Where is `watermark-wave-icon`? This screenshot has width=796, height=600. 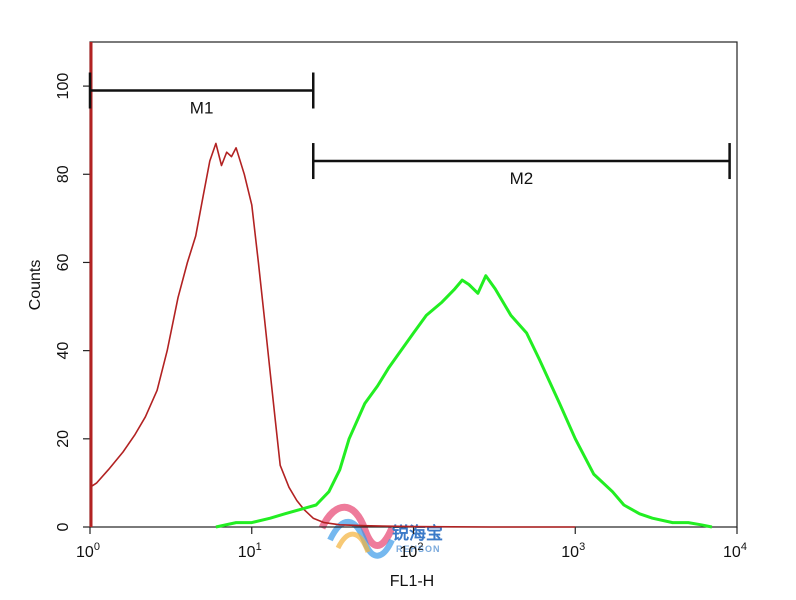 watermark-wave-icon is located at coordinates (357, 526).